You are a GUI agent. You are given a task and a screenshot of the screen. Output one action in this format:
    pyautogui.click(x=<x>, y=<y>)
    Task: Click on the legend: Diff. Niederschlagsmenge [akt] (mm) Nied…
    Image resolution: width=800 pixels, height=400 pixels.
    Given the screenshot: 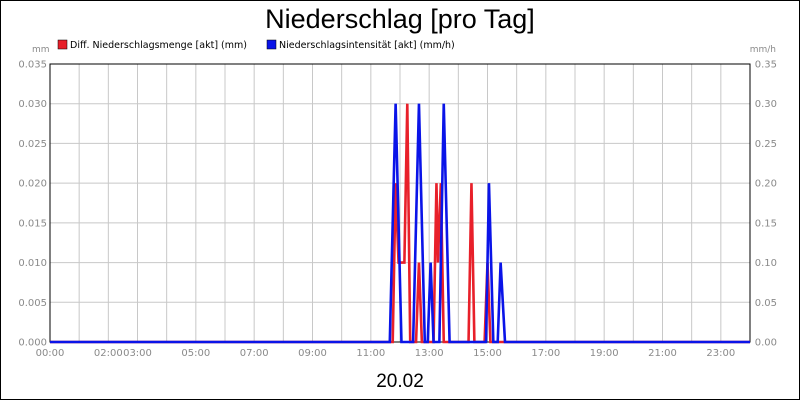 What is the action you would take?
    pyautogui.click(x=256, y=45)
    